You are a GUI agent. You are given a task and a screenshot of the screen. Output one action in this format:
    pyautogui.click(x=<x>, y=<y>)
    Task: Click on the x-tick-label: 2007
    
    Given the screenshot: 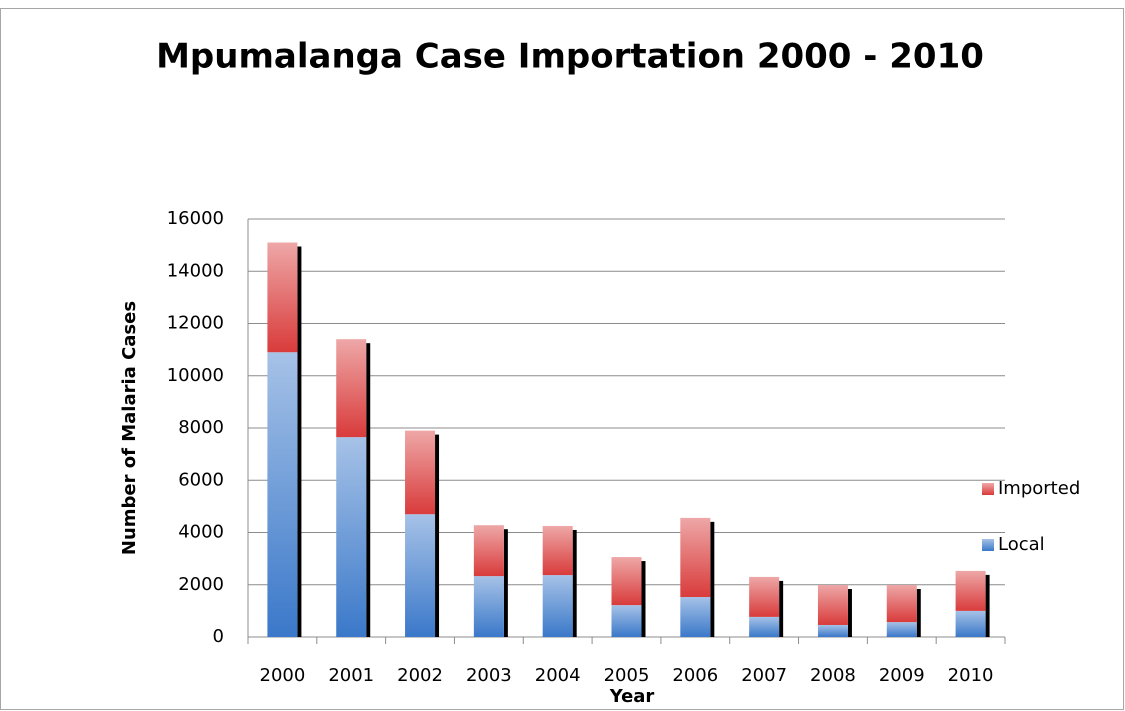 What is the action you would take?
    pyautogui.click(x=764, y=675)
    